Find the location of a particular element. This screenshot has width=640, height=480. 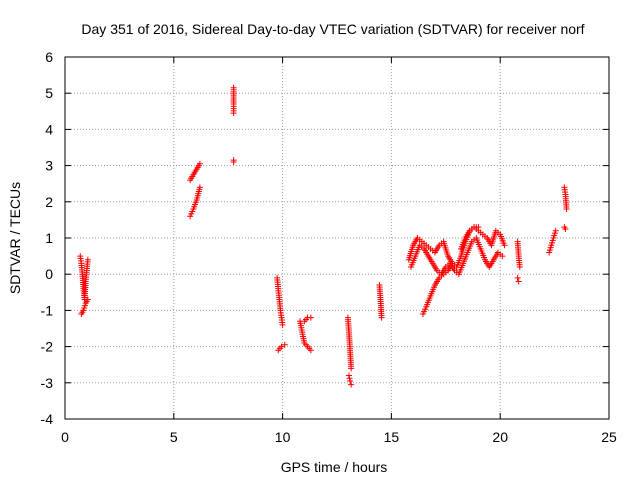

x-tick-label: 10 is located at coordinates (283, 437).